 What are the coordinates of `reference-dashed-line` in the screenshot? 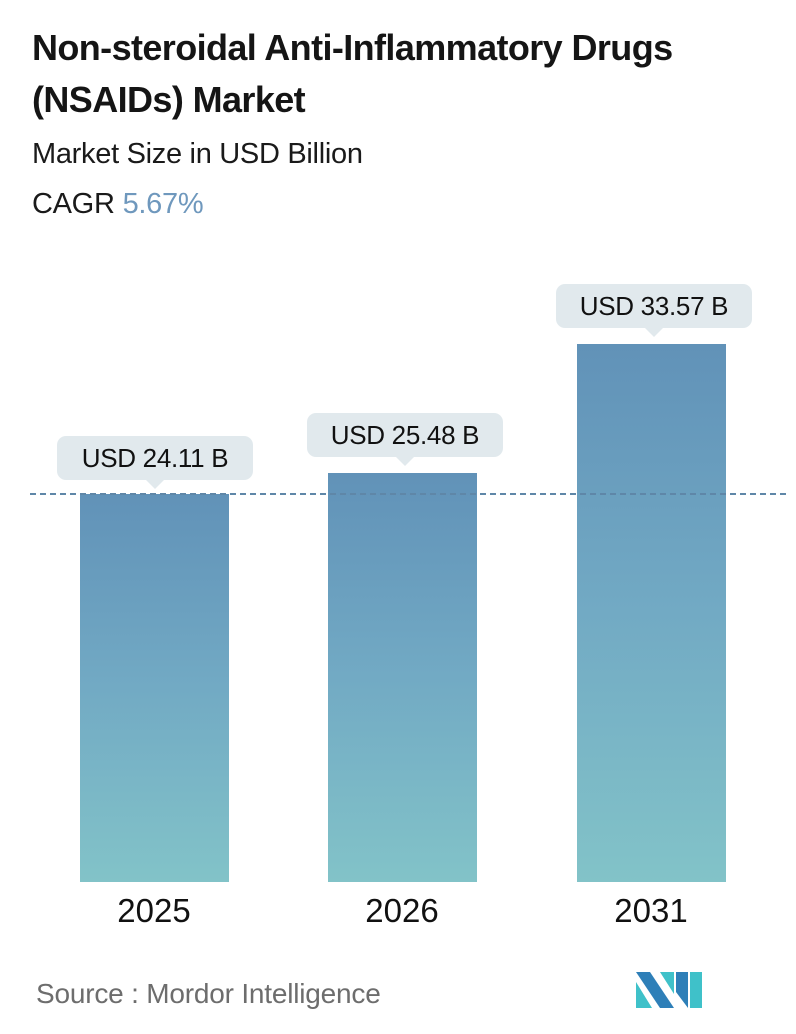 It's located at (408, 494).